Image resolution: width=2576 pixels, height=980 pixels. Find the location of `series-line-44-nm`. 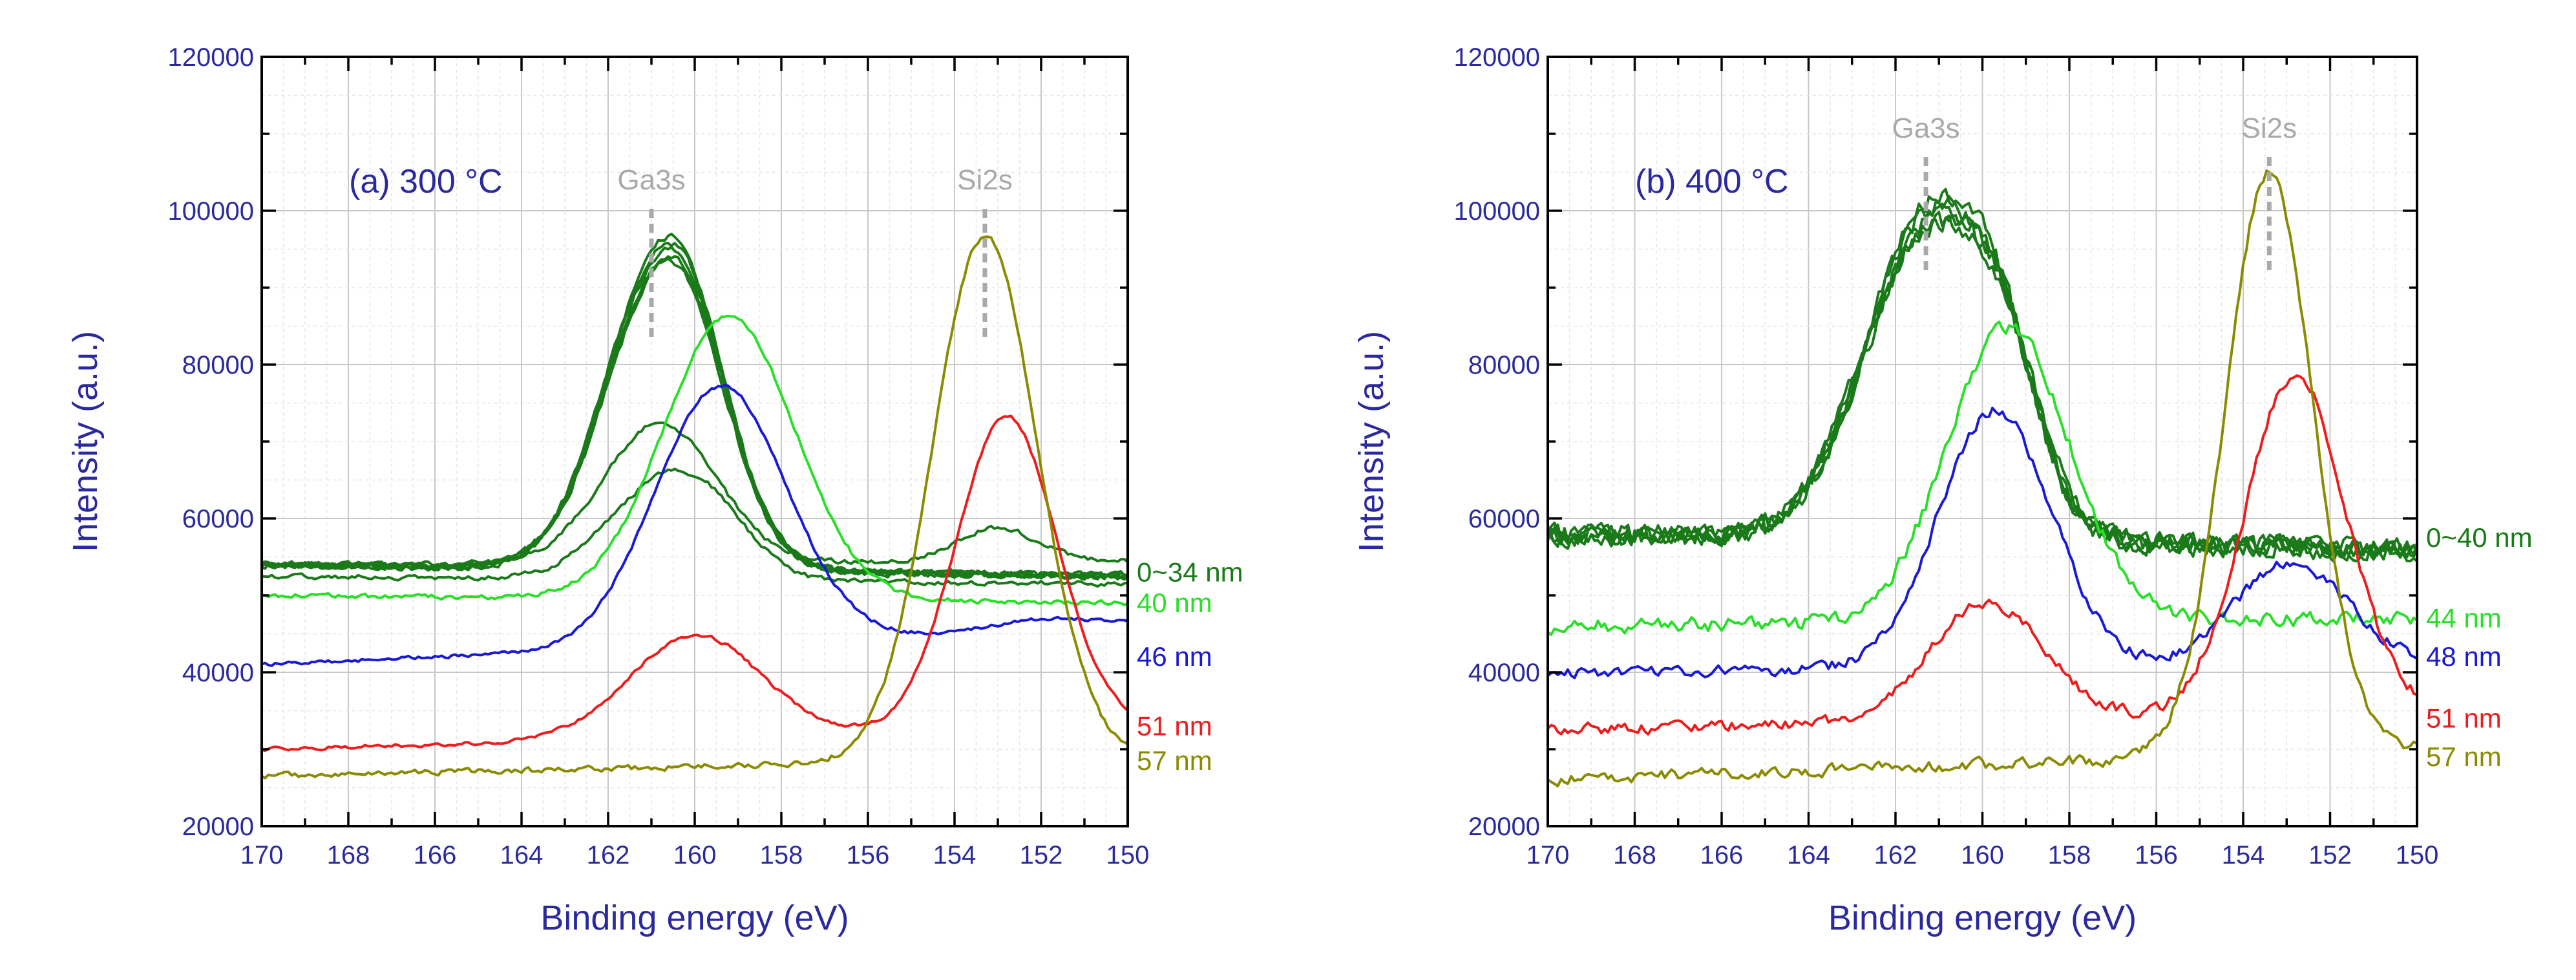

series-line-44-nm is located at coordinates (1982, 478).